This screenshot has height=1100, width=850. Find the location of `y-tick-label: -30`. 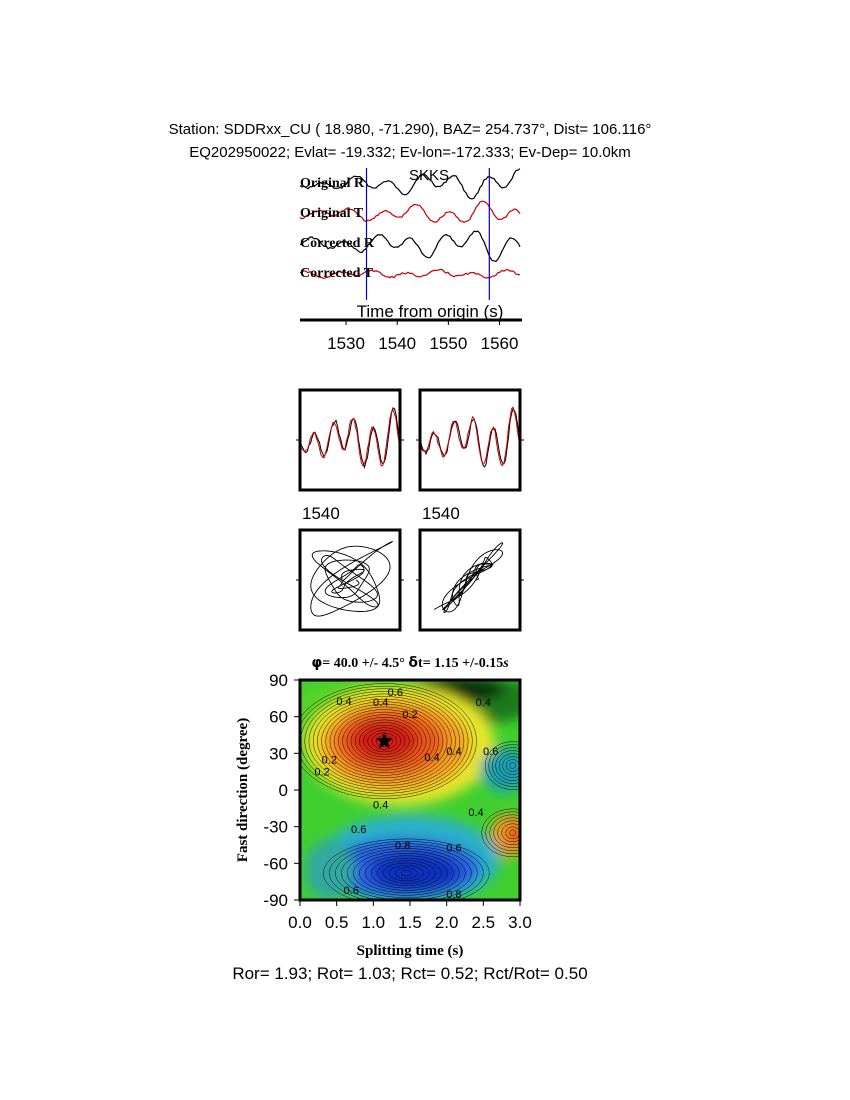

y-tick-label: -30 is located at coordinates (275, 827).